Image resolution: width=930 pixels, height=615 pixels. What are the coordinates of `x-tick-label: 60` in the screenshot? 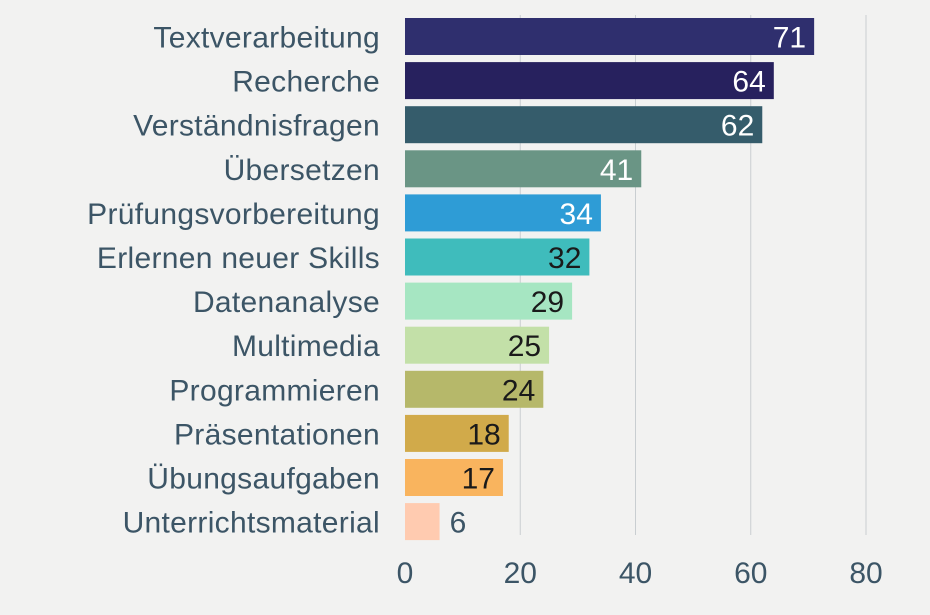 It's located at (750, 573).